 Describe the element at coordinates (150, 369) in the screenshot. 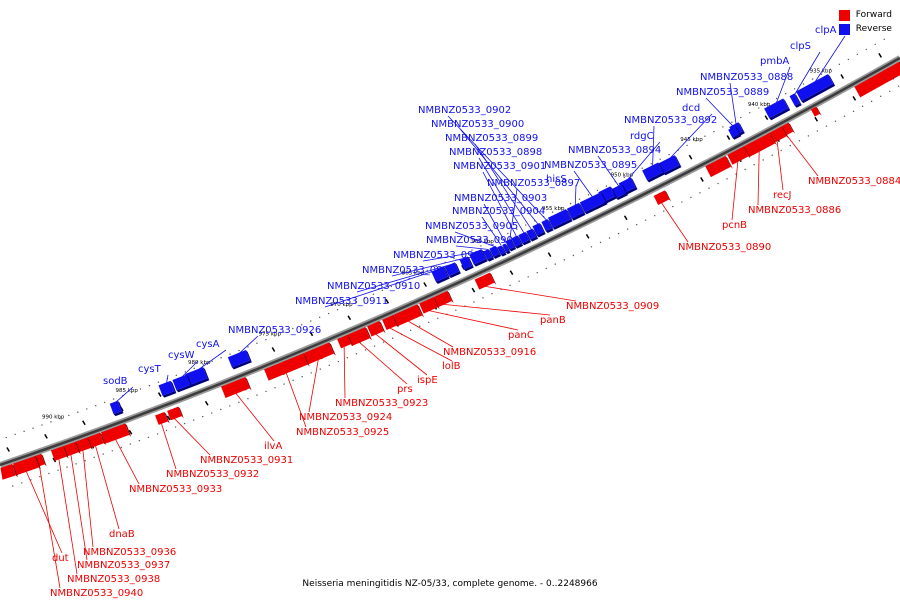

I see `reverse-gene-label: cysT` at that location.